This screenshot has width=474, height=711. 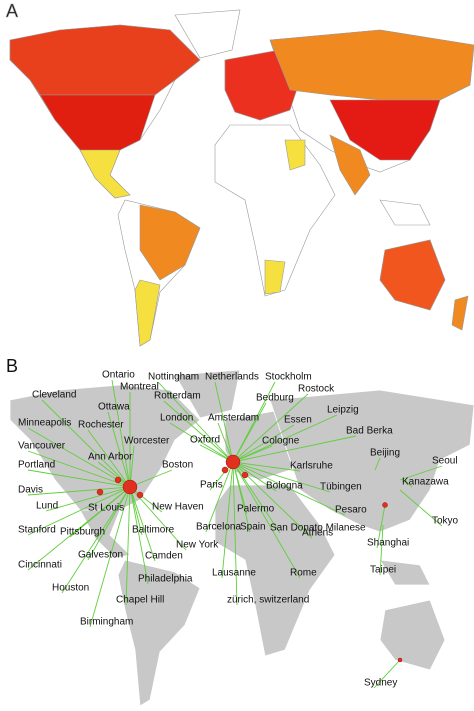 I want to click on city-label: Spain, so click(x=253, y=527).